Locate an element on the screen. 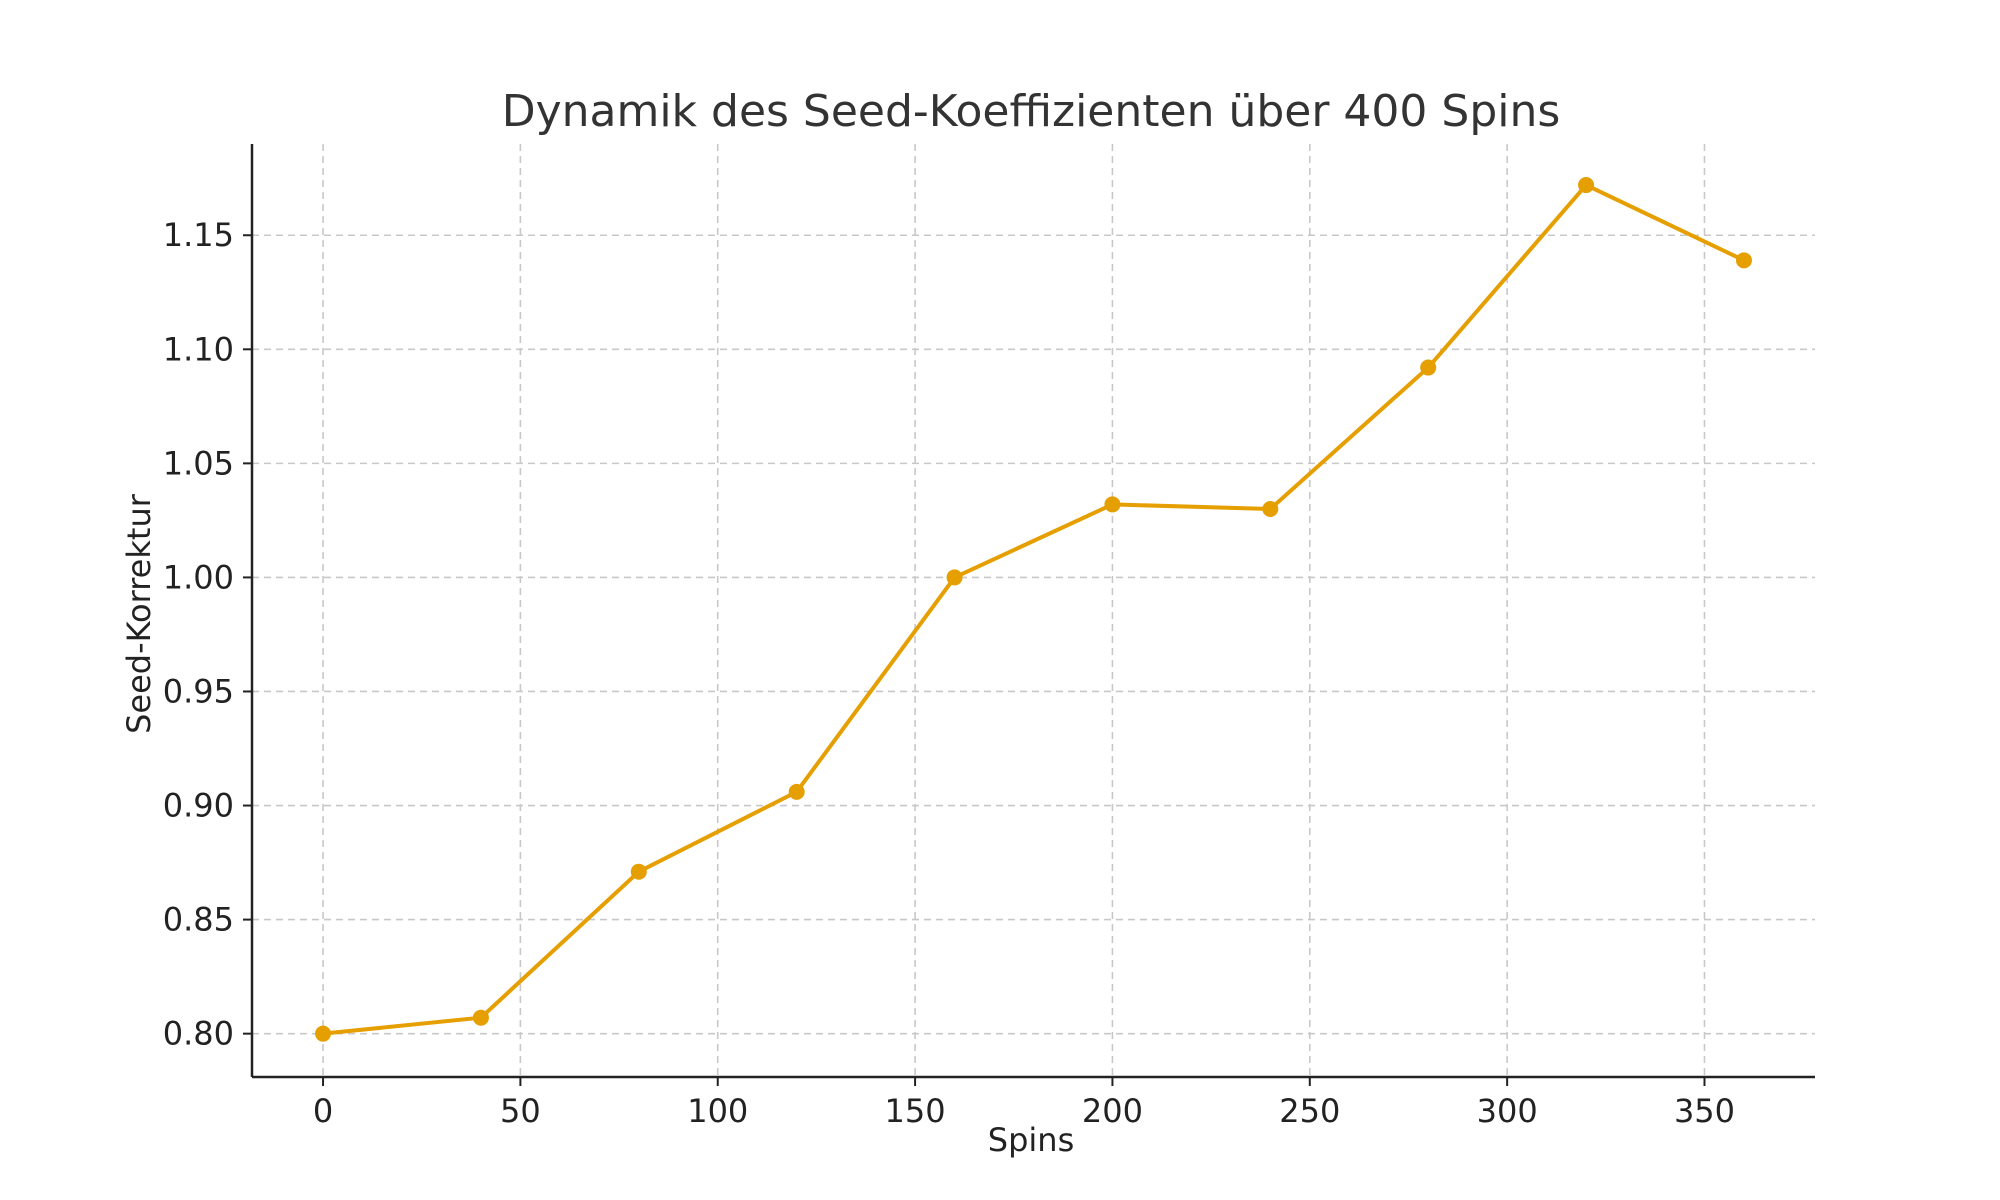 The width and height of the screenshot is (2000, 1200). y-tick-label: 1.00 is located at coordinates (198, 577).